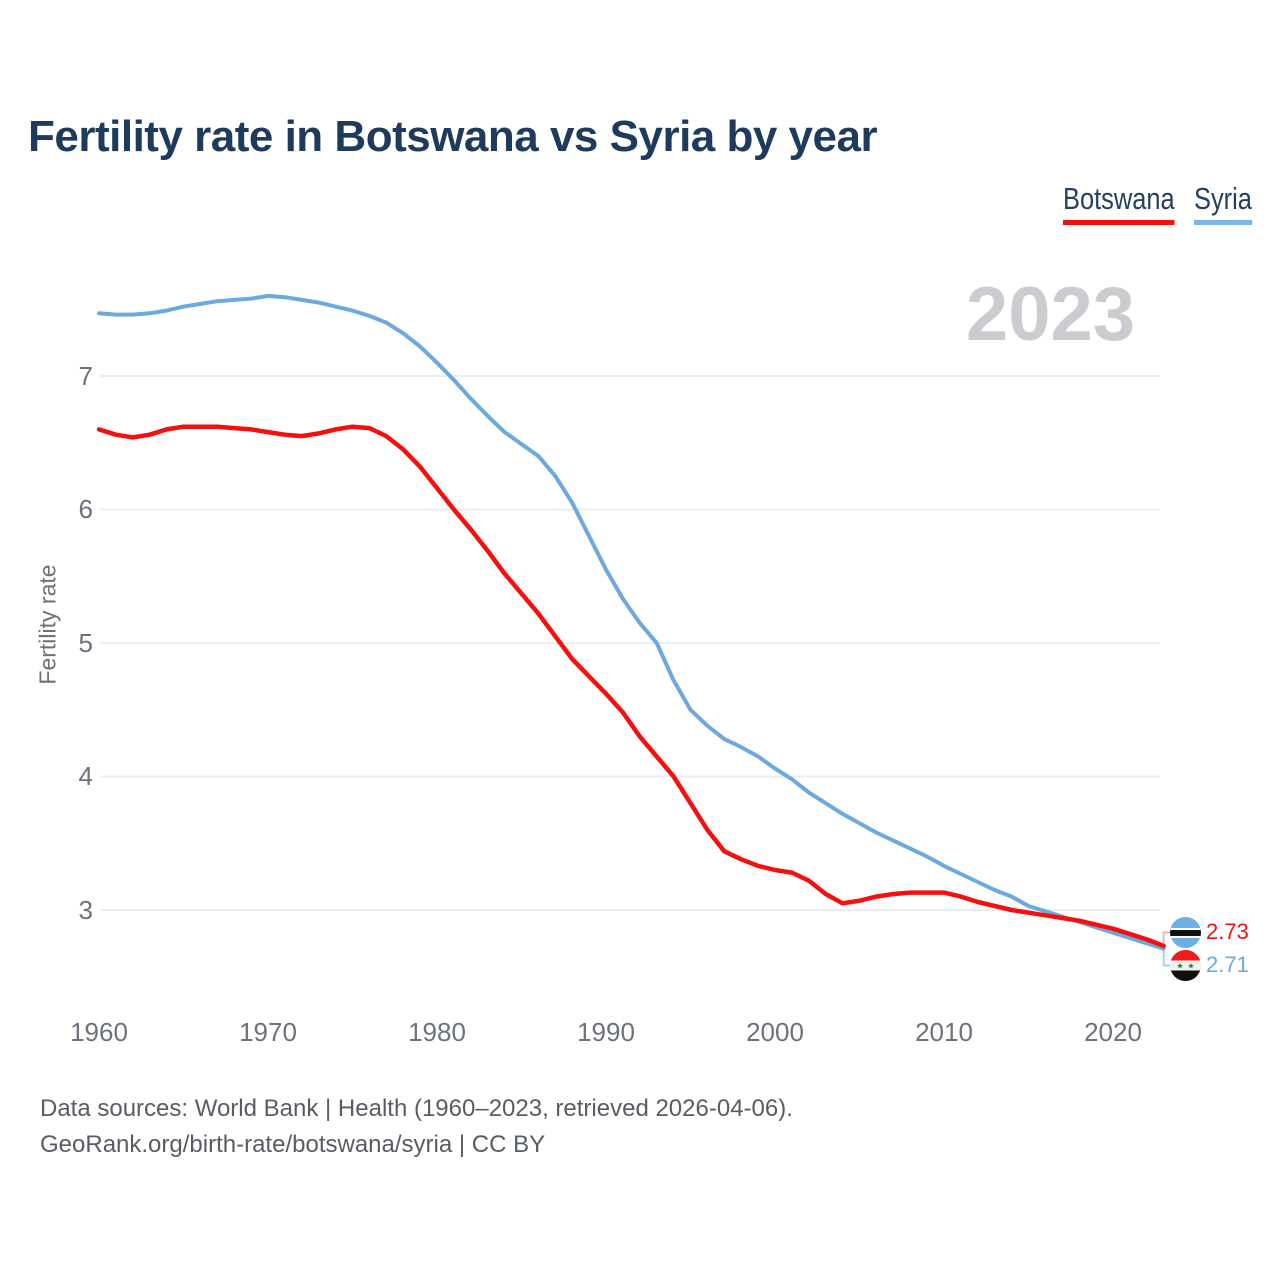  Describe the element at coordinates (85, 509) in the screenshot. I see `y-tick-6: 6` at that location.